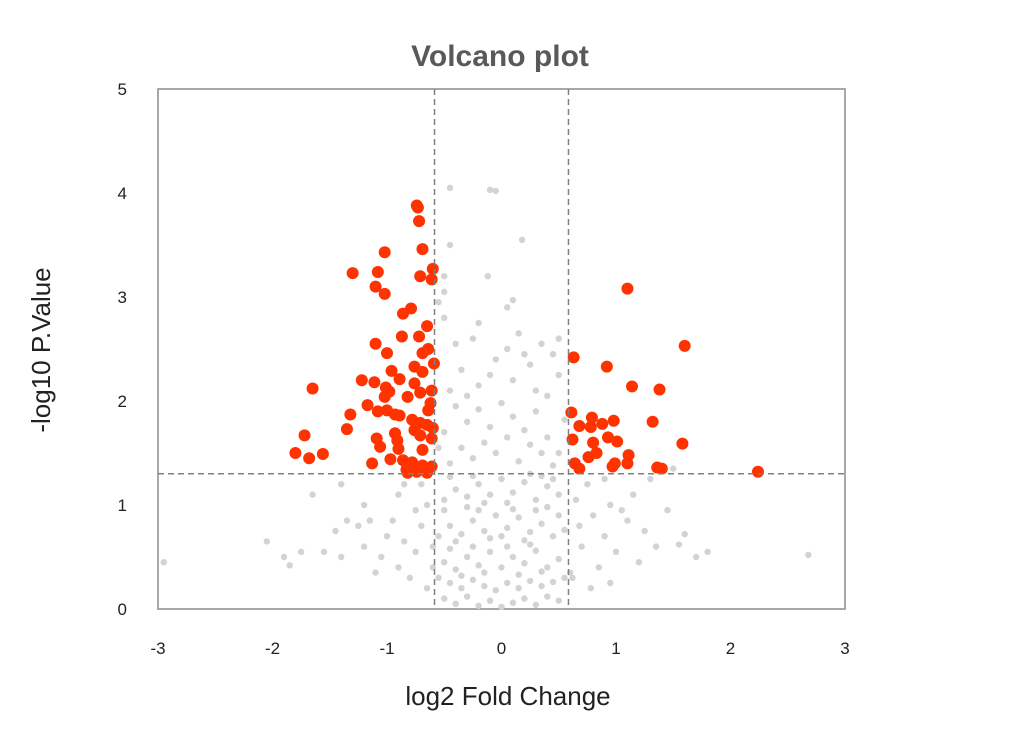  Describe the element at coordinates (386, 648) in the screenshot. I see `x-tick-label: -1` at that location.